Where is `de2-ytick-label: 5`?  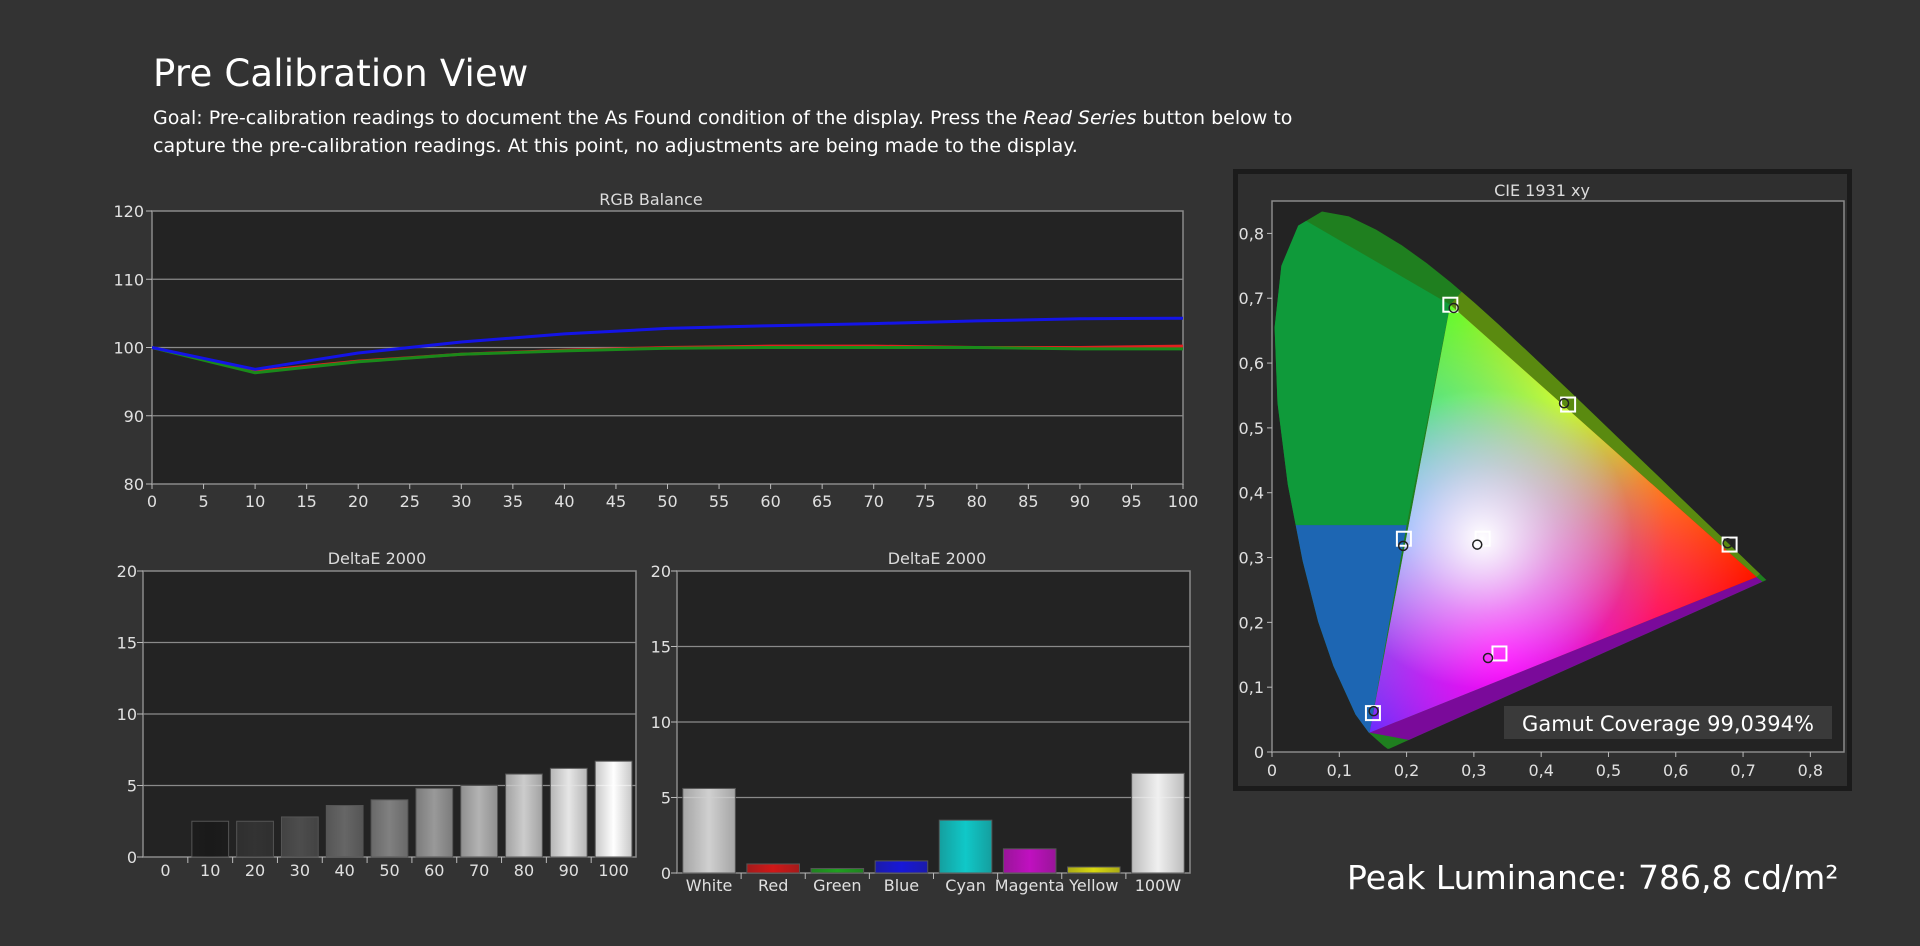
de2-ytick-label: 5 is located at coordinates (666, 798).